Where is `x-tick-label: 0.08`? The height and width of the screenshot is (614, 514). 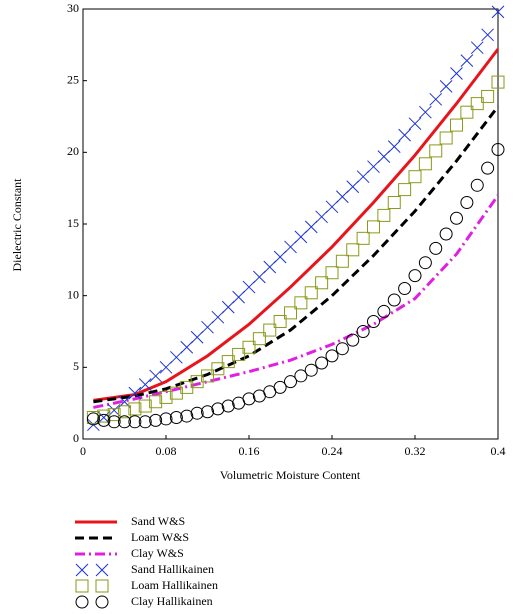
x-tick-label: 0.08 is located at coordinates (166, 451).